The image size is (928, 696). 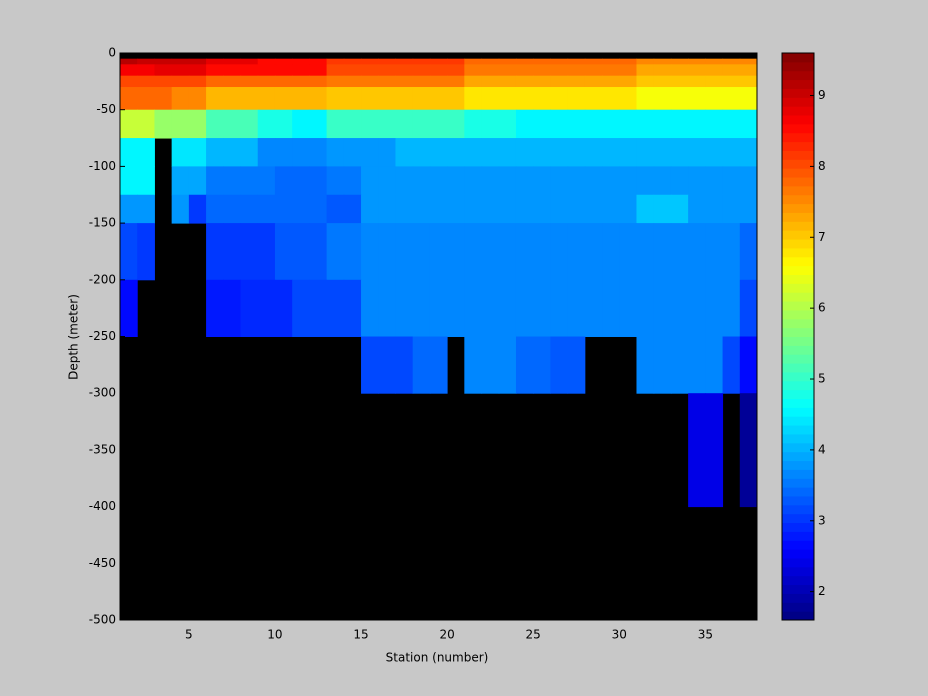 I want to click on colorbar-tick-label: 7, so click(x=822, y=237).